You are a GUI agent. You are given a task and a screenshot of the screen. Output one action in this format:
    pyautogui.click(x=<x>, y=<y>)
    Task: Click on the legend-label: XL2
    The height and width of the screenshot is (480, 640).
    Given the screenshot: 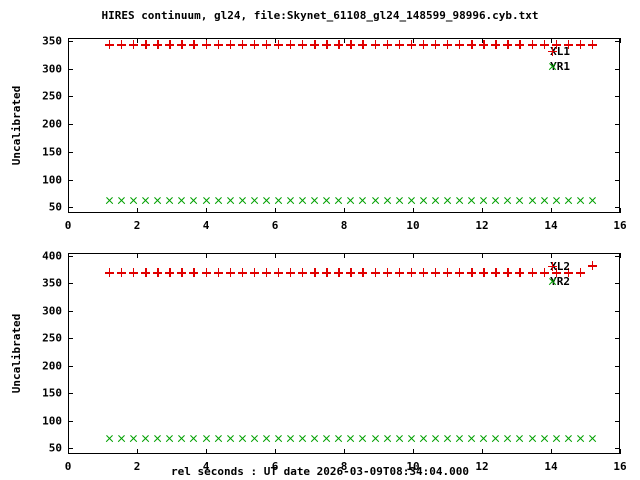 What is the action you would take?
    pyautogui.click(x=560, y=266)
    